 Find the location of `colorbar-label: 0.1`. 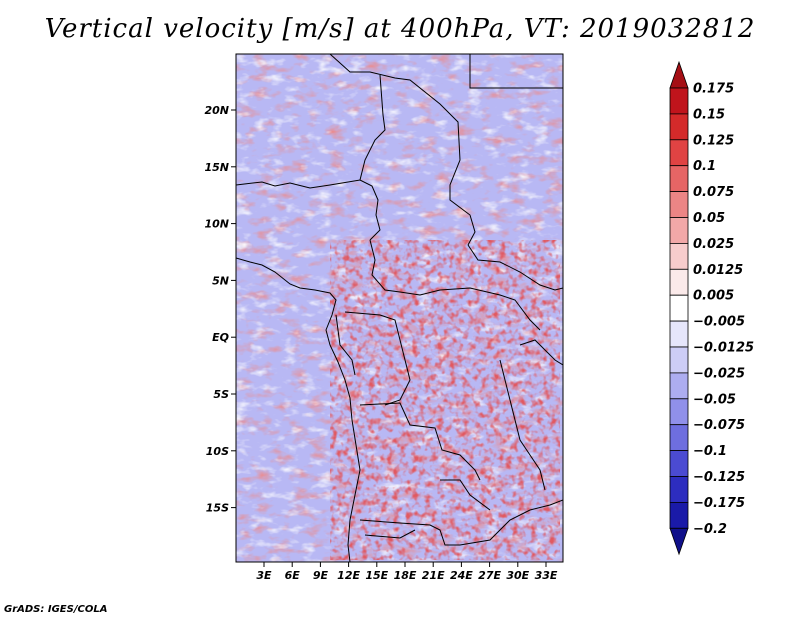

colorbar-label: 0.1 is located at coordinates (704, 166).